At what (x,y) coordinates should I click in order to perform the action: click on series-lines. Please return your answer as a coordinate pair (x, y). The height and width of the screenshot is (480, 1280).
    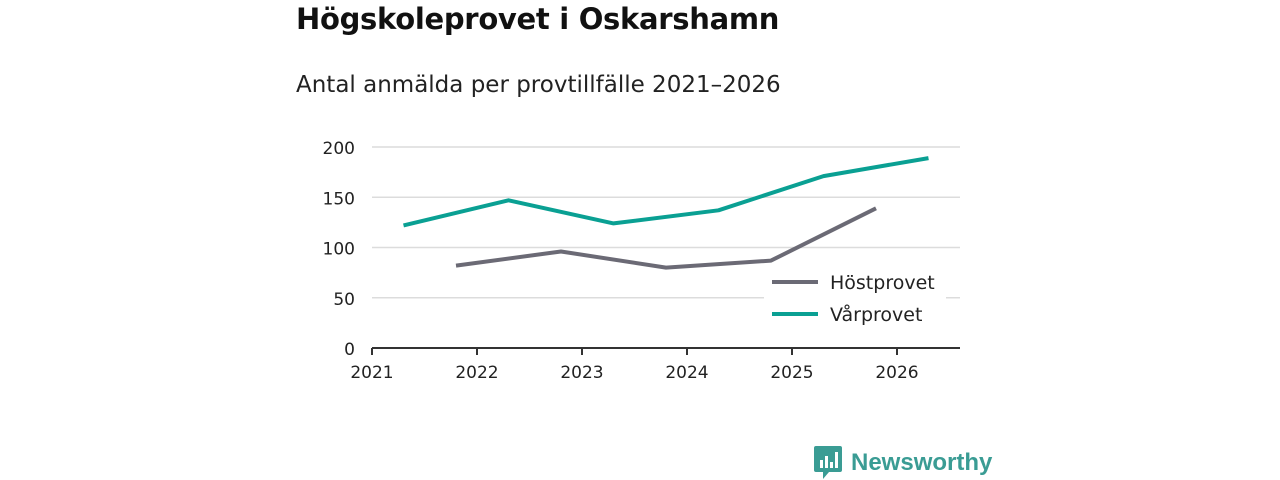
    Looking at the image, I should click on (666, 213).